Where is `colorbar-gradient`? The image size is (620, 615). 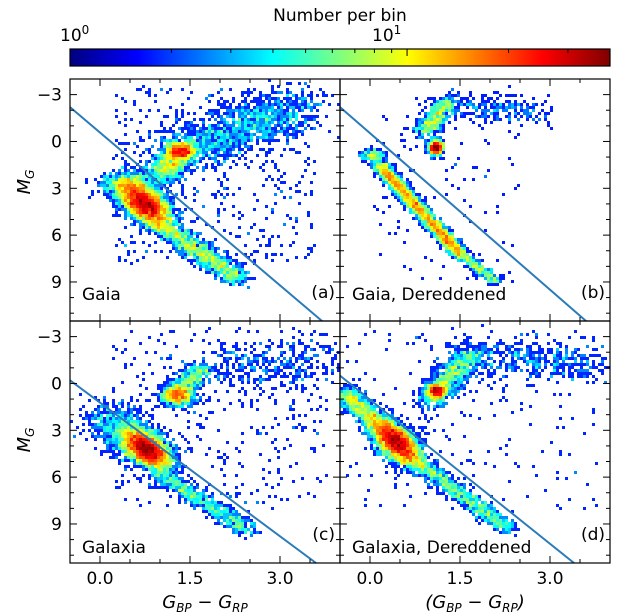
colorbar-gradient is located at coordinates (340, 57).